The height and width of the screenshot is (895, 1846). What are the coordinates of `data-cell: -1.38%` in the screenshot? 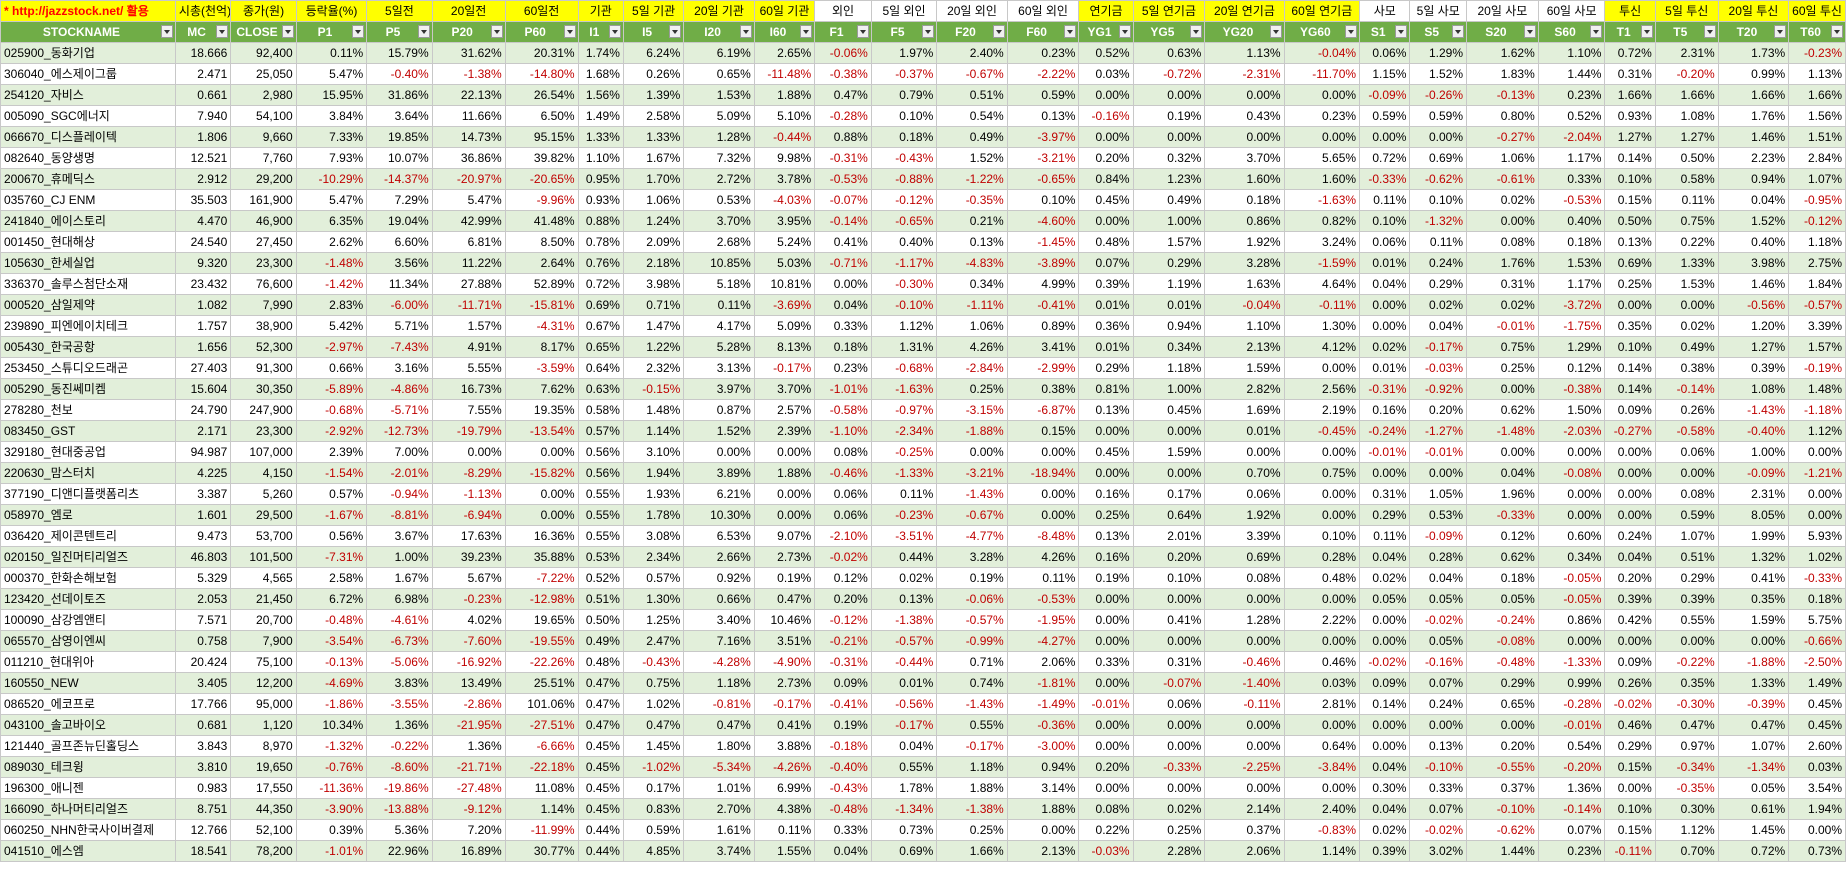 It's located at (468, 74).